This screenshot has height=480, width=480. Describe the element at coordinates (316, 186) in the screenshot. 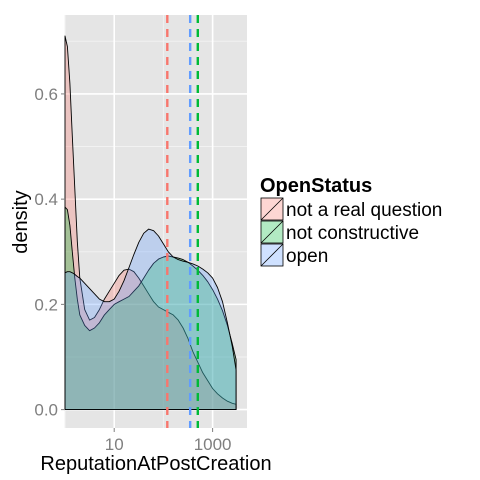

I see `legend-title: OpenStatus` at that location.